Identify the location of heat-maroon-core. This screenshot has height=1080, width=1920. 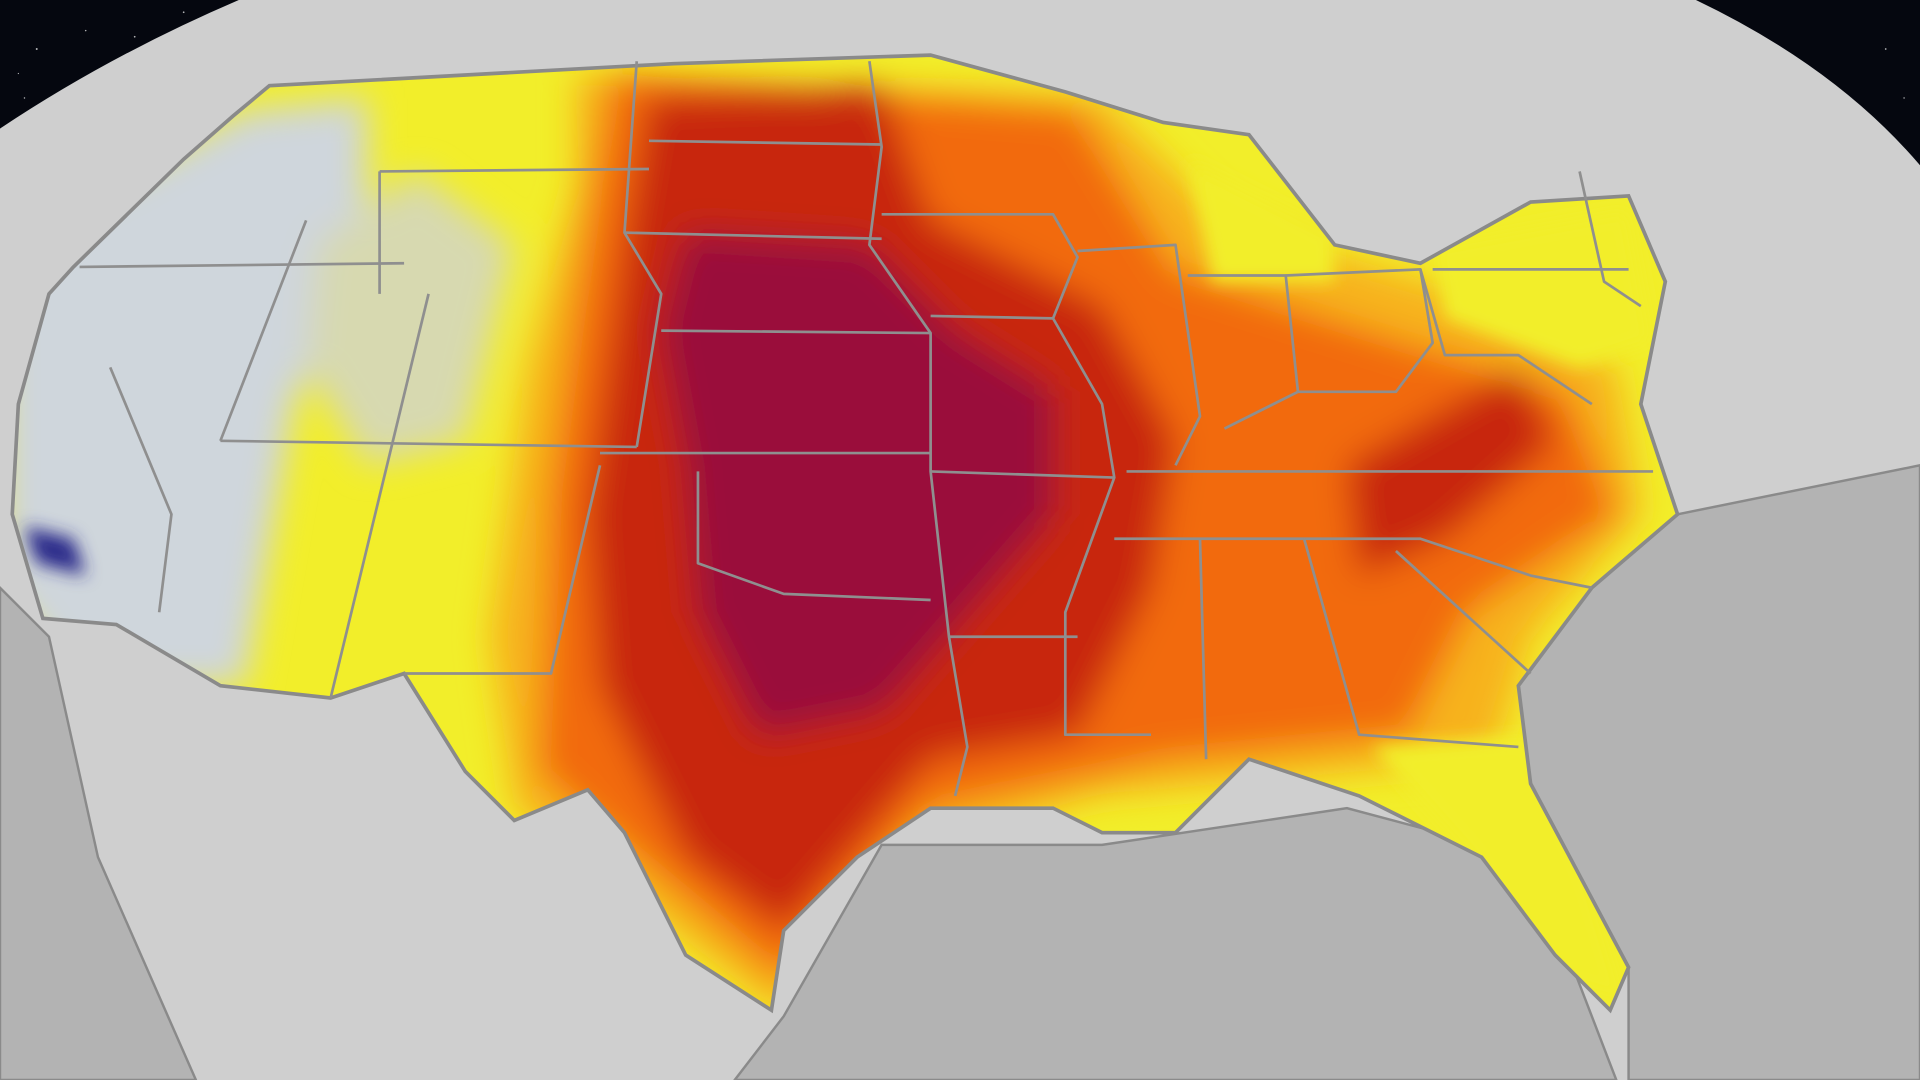
(857, 483).